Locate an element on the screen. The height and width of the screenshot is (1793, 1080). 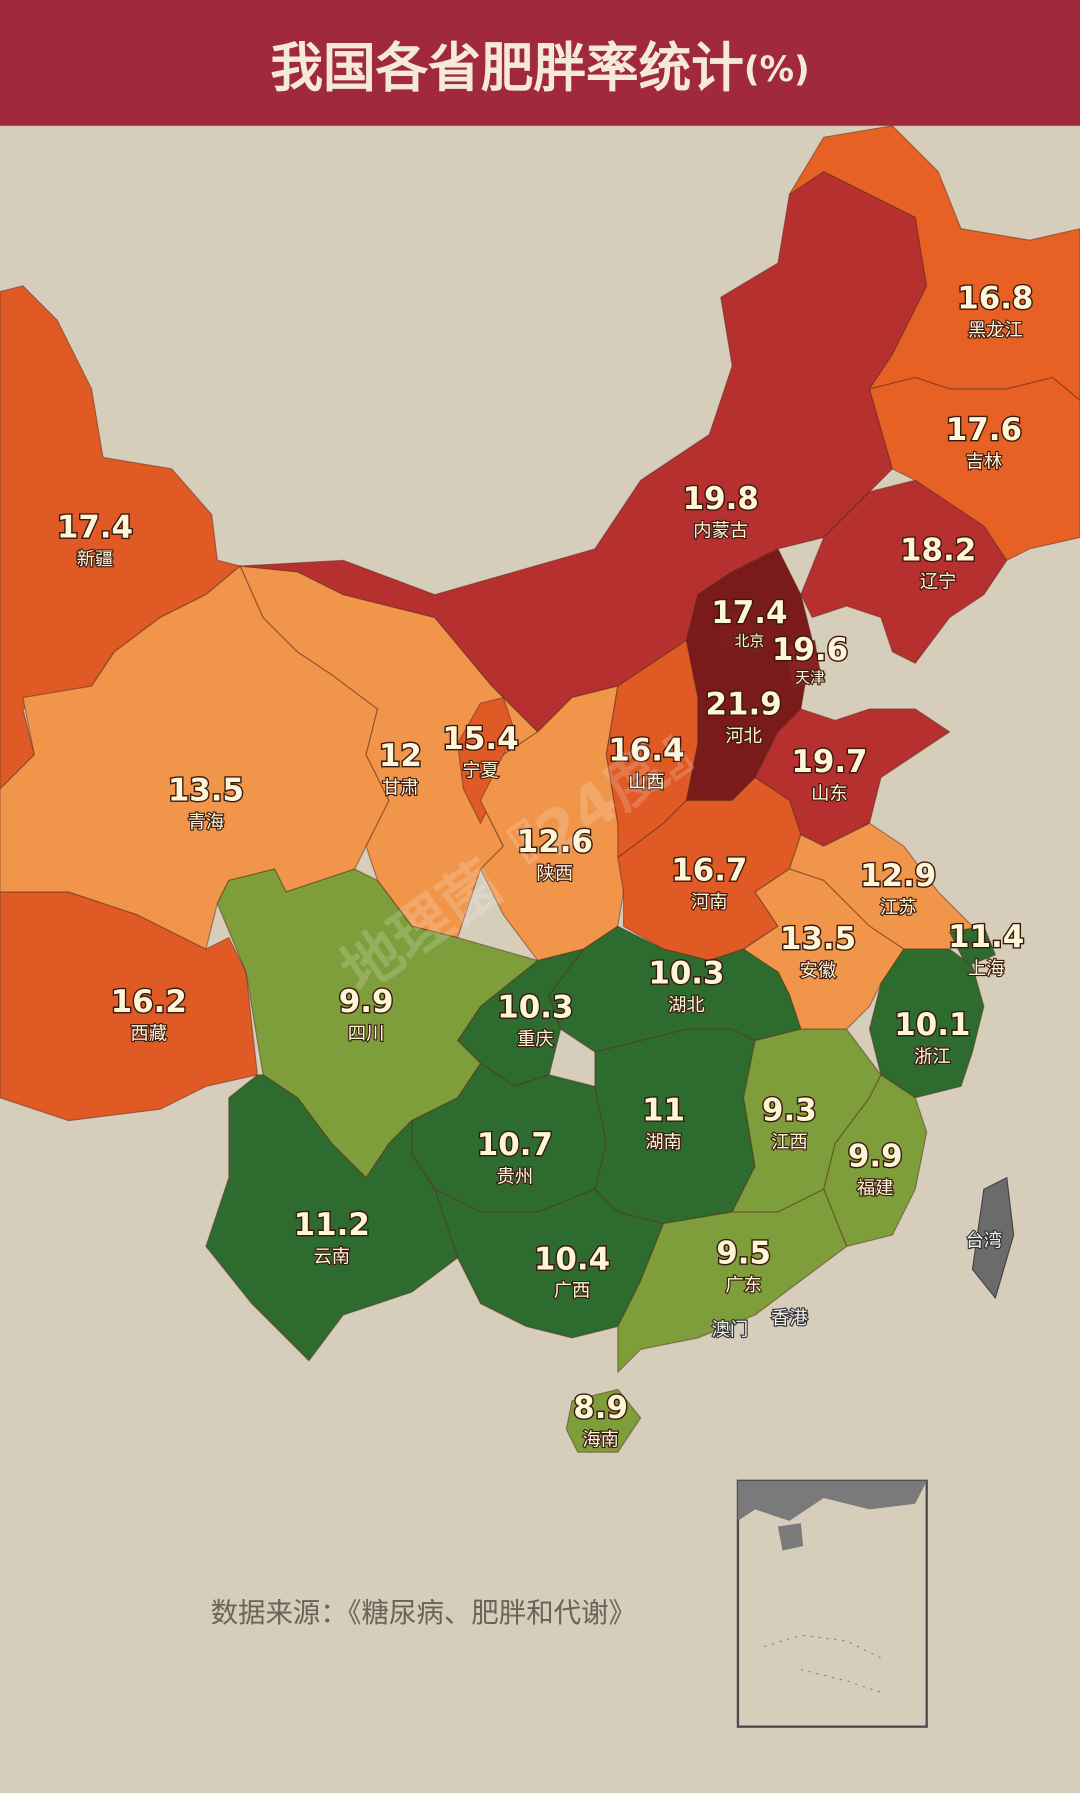
province-name: 广东 is located at coordinates (743, 1285).